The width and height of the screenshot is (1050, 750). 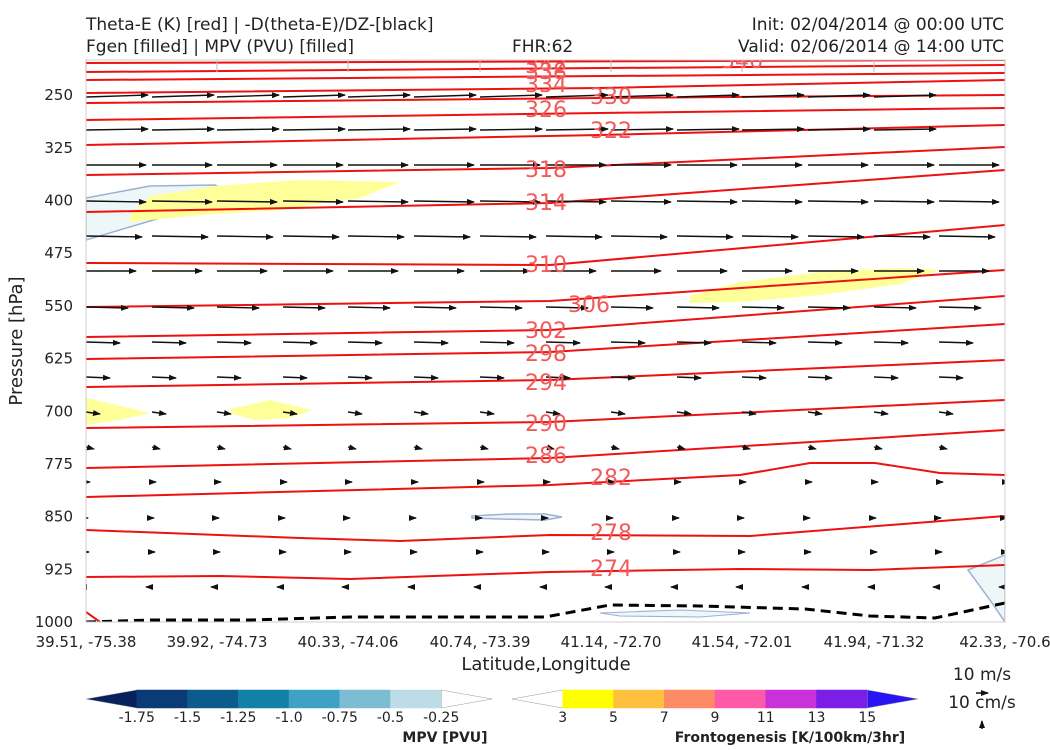 I want to click on y-tick-label: 1000, so click(x=54, y=622).